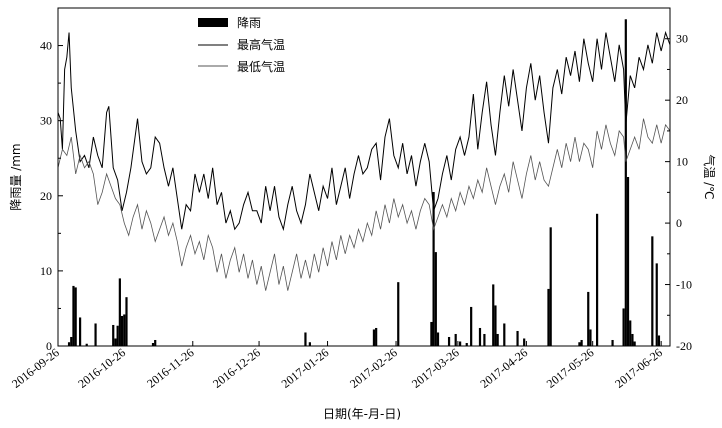 The height and width of the screenshot is (428, 722). Describe the element at coordinates (684, 346) in the screenshot. I see `right-tick-label--20: -20` at that location.